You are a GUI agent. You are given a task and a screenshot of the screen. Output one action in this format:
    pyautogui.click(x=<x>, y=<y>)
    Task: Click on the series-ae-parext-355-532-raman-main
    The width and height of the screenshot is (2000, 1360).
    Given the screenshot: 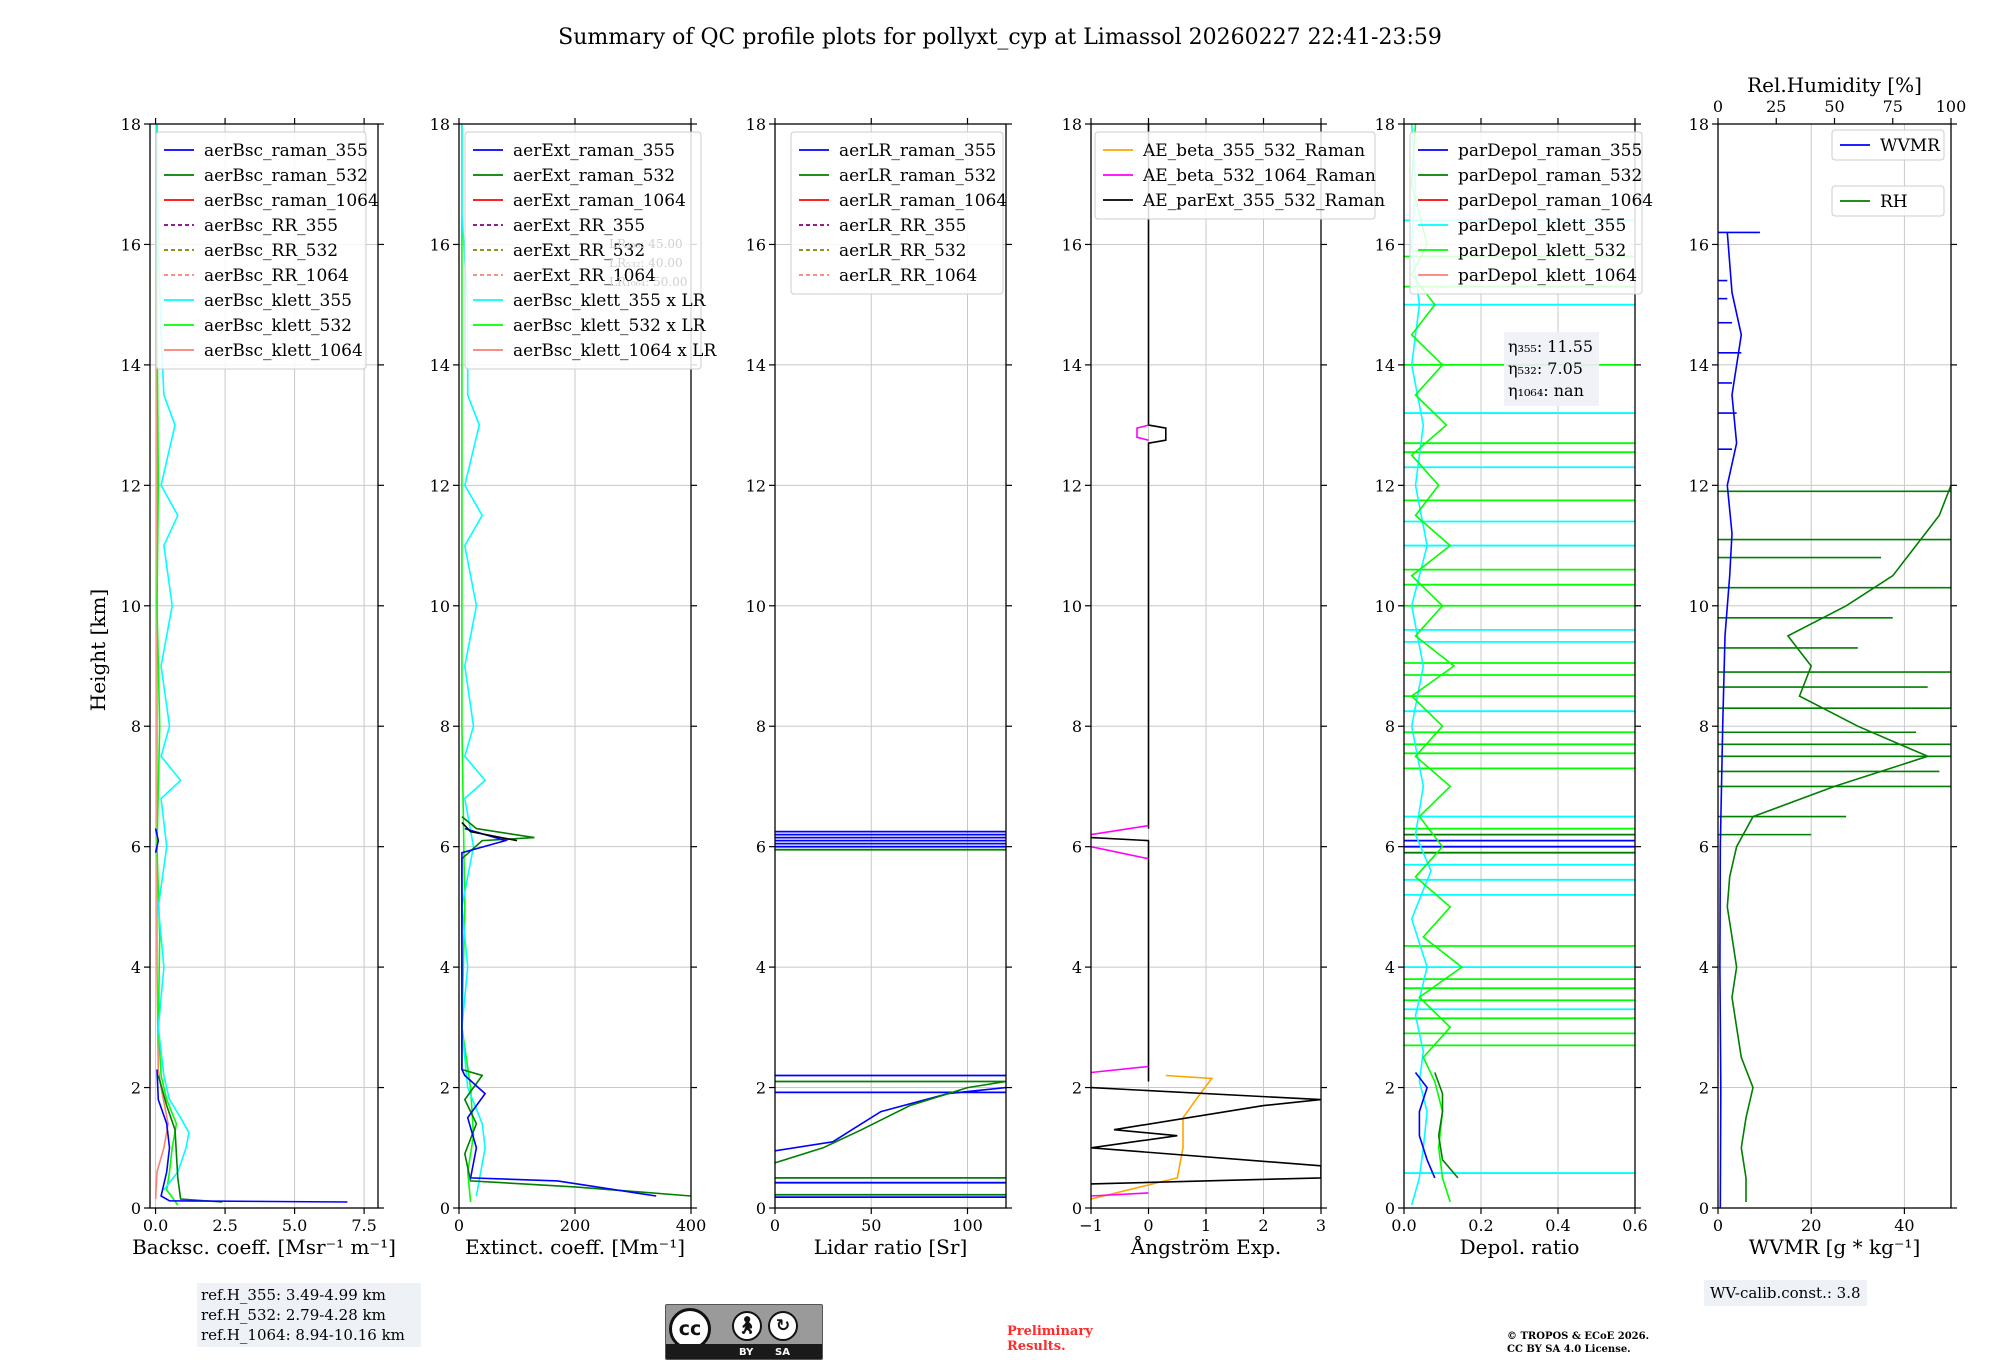 What is the action you would take?
    pyautogui.click(x=1120, y=959)
    